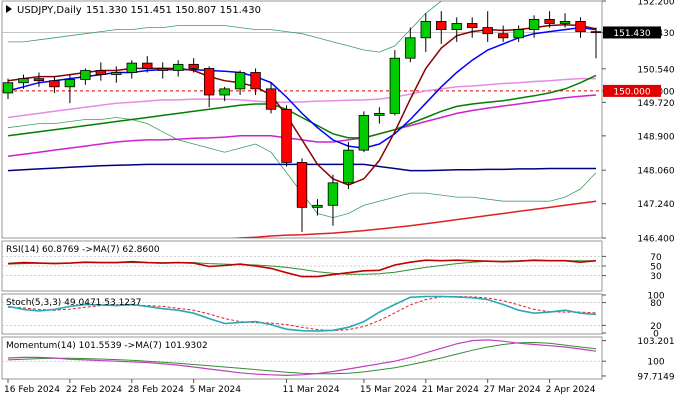 The height and width of the screenshot is (404, 700). I want to click on title-marker-icon, so click(9, 9).